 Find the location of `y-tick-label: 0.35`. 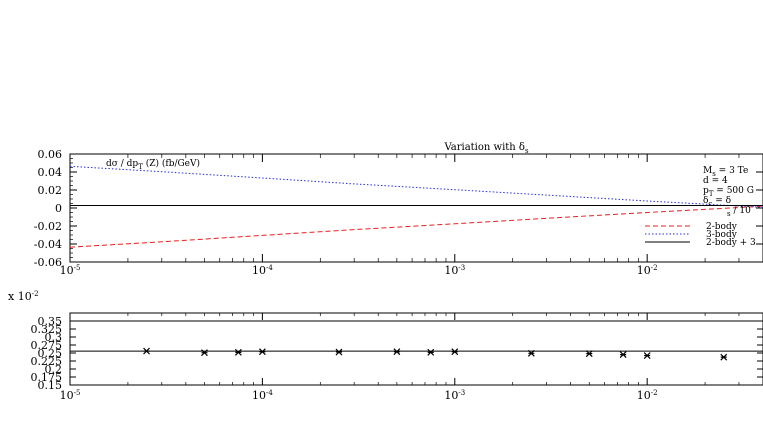

y-tick-label: 0.35 is located at coordinates (50, 321).